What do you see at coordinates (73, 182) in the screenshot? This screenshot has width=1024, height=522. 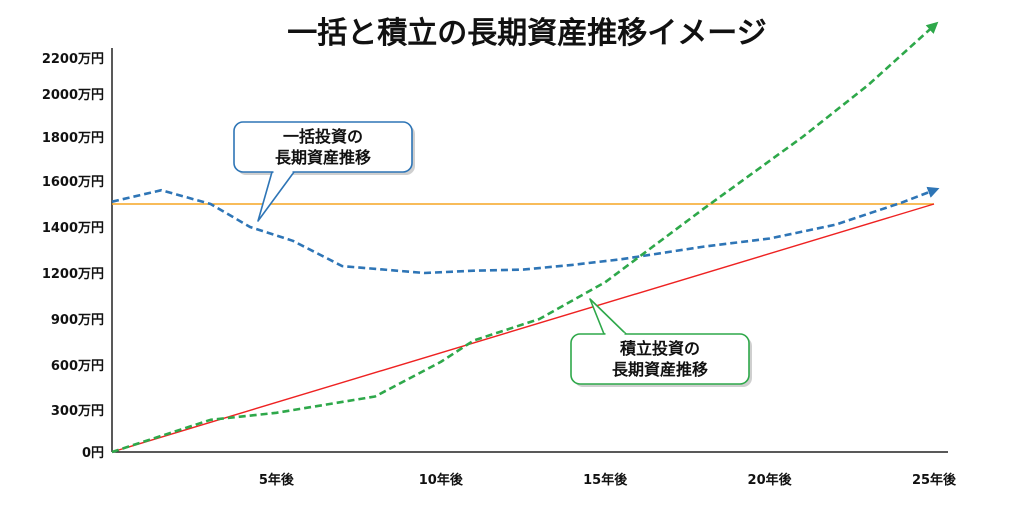 I see `y-tick-label: 1600万円` at bounding box center [73, 182].